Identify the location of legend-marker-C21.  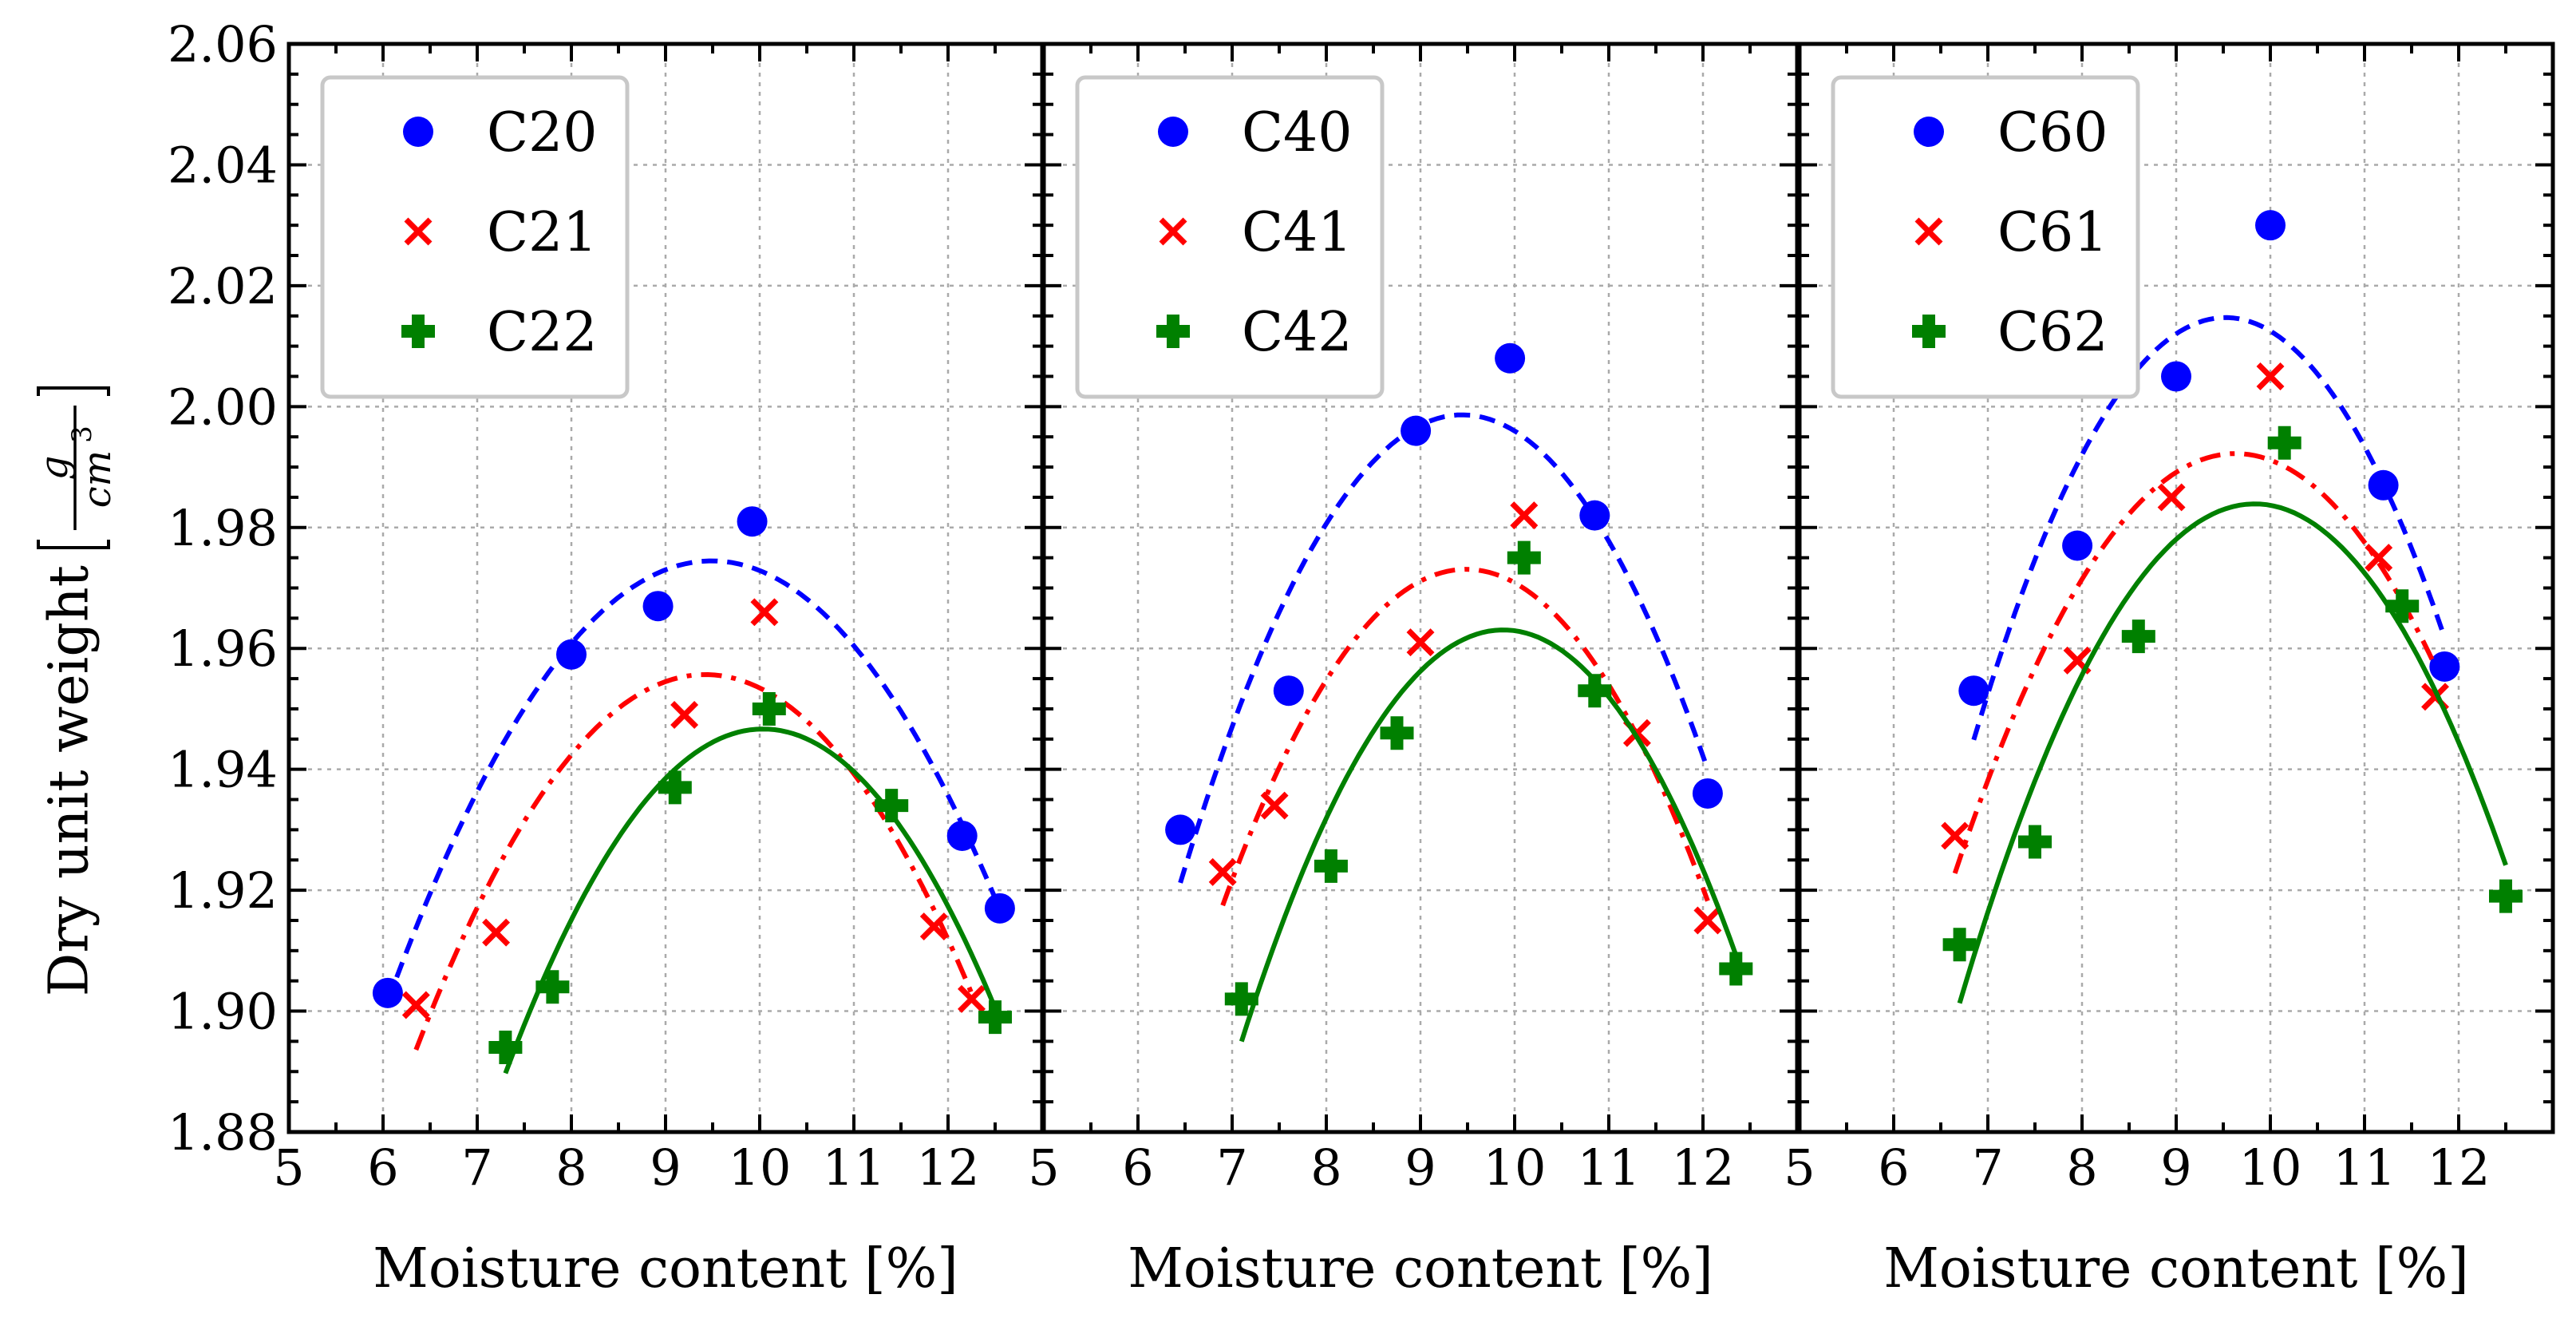
(418, 231).